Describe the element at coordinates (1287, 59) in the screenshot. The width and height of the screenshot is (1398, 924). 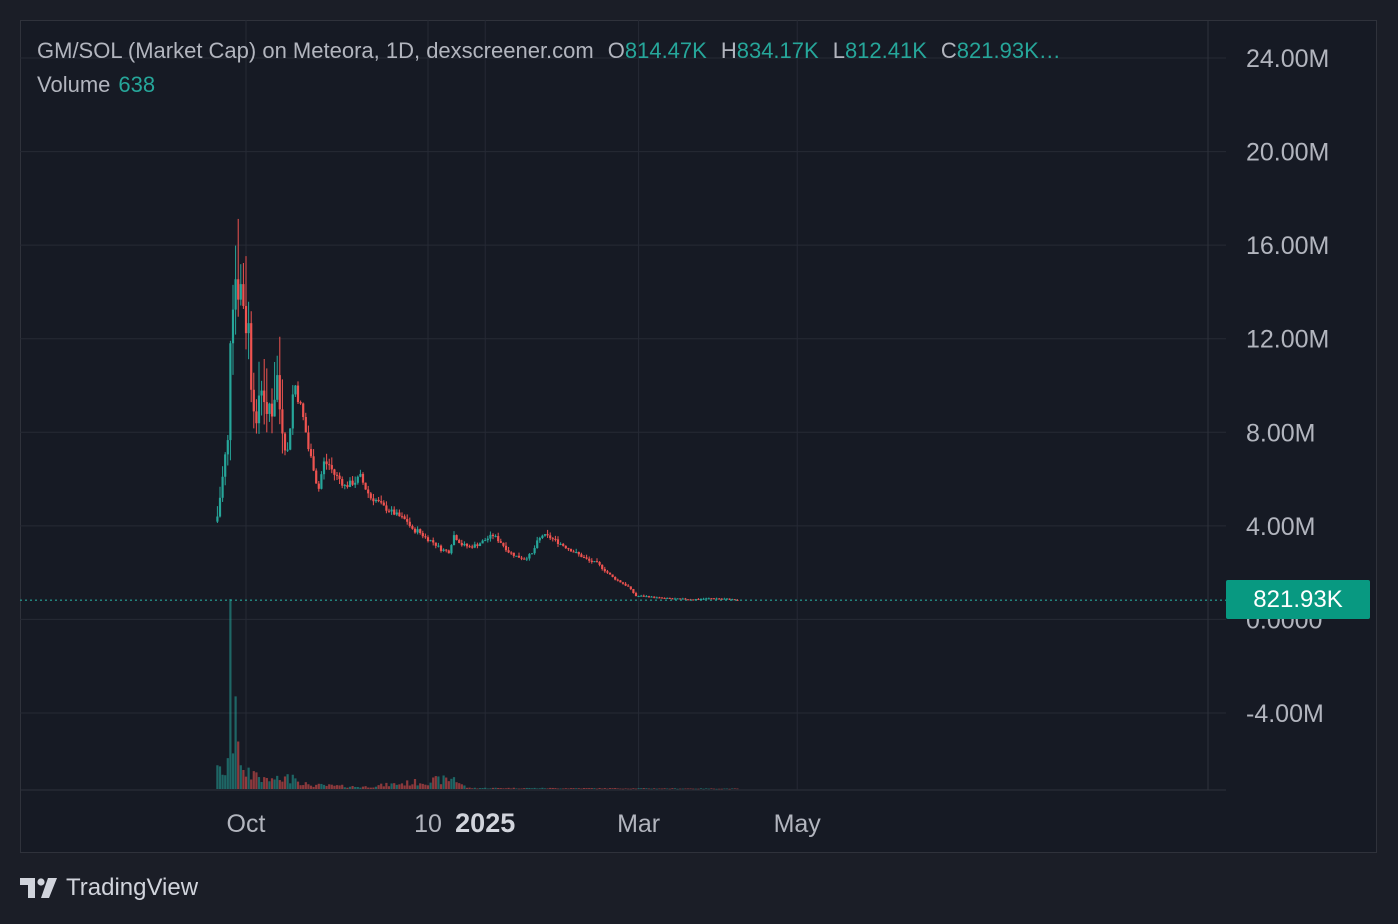
I see `y-tick-label: 24.00M` at that location.